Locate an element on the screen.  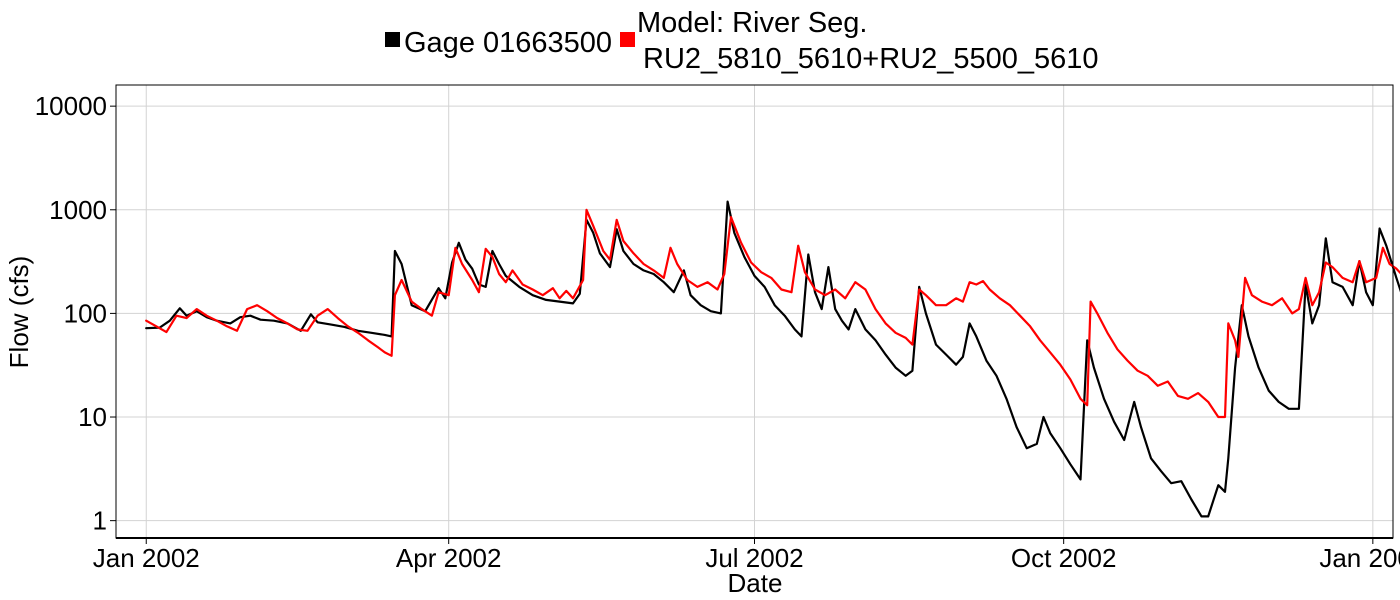
x-tick-label: Jul 2002 is located at coordinates (754, 558).